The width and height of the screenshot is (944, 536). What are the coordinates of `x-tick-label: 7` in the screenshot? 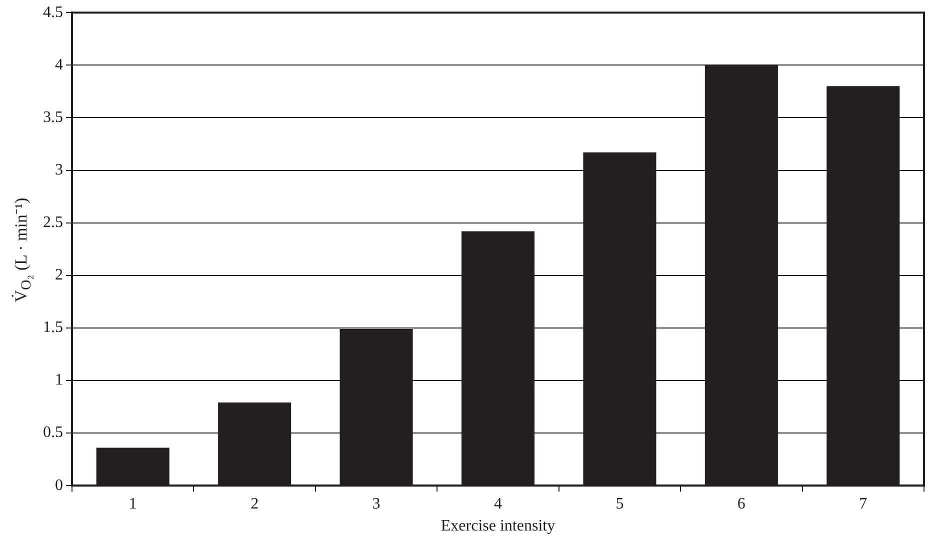 It's located at (863, 503).